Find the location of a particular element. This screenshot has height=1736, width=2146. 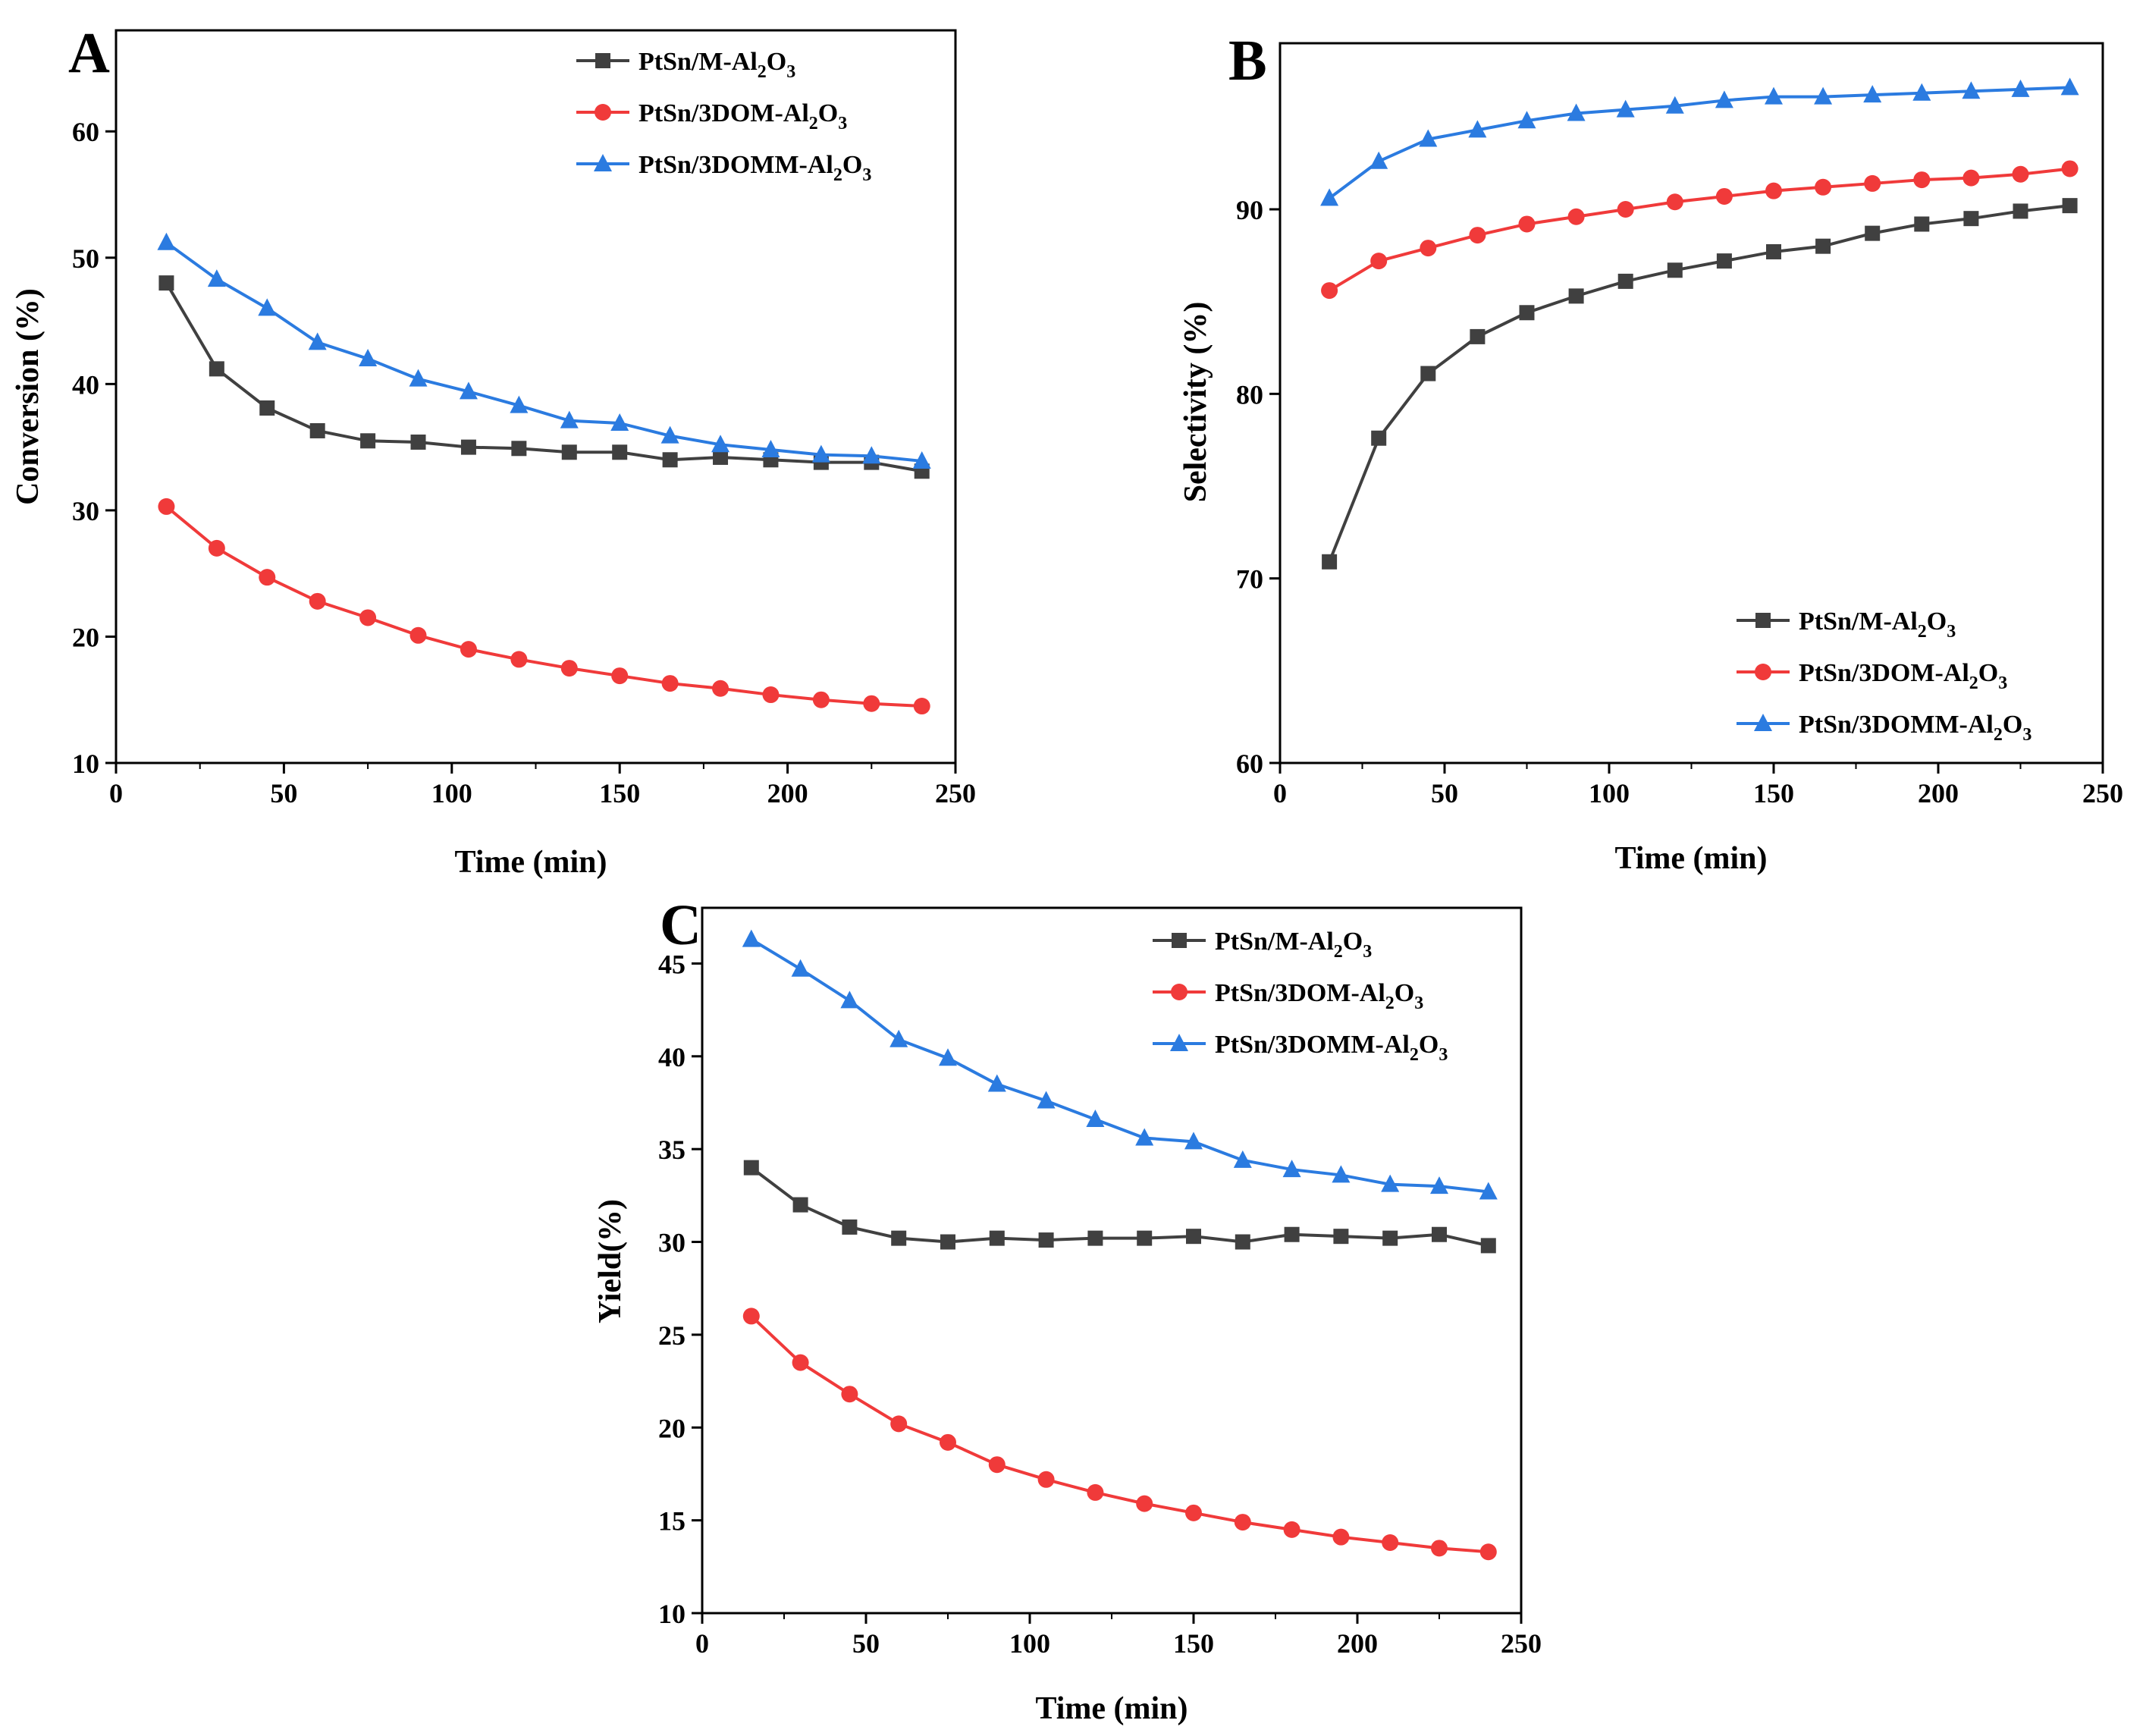

x-axis-label-a: Time (min) is located at coordinates (530, 862).